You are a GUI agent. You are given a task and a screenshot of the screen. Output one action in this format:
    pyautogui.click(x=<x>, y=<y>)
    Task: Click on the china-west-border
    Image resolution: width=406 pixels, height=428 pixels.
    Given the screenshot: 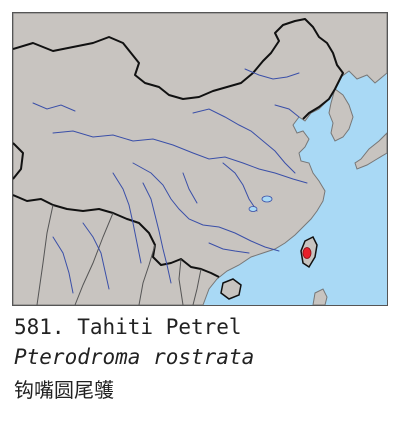 What is the action you would take?
    pyautogui.click(x=18, y=161)
    